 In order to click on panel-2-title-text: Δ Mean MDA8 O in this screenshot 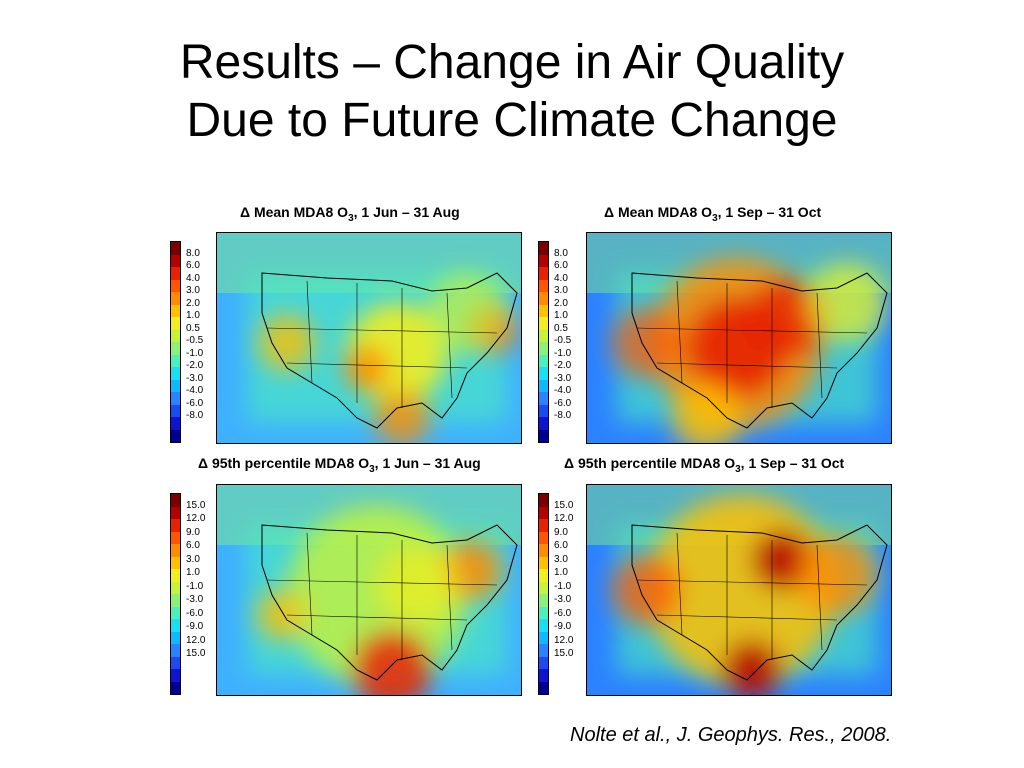, I will do `click(658, 212)`.